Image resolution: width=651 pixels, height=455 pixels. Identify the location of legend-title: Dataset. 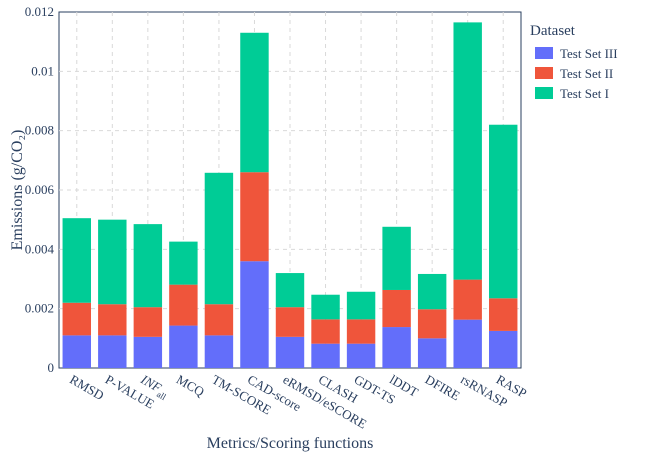
(553, 31).